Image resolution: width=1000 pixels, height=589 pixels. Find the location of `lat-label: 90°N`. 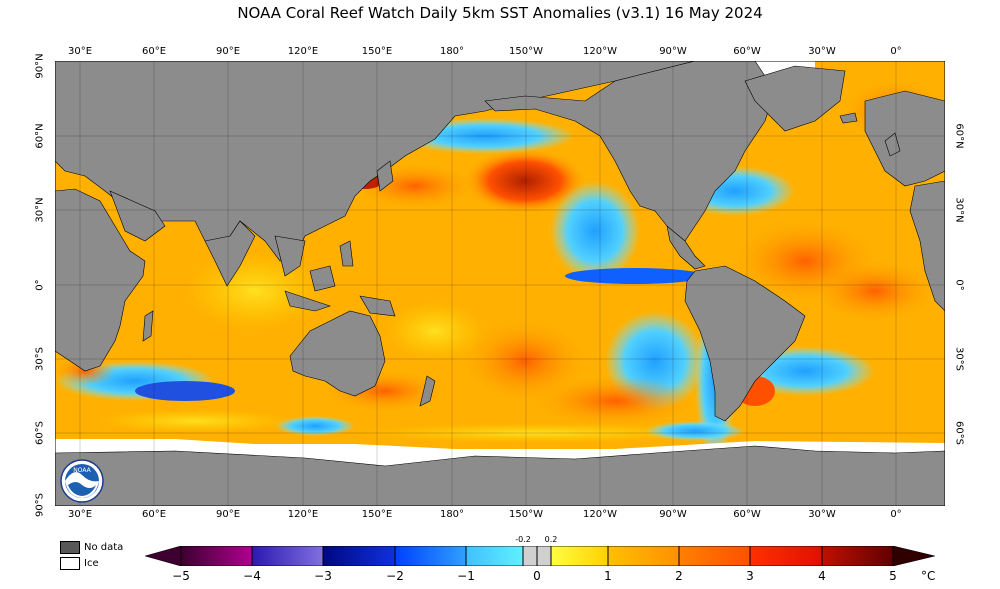

lat-label: 90°N is located at coordinates (40, 66).